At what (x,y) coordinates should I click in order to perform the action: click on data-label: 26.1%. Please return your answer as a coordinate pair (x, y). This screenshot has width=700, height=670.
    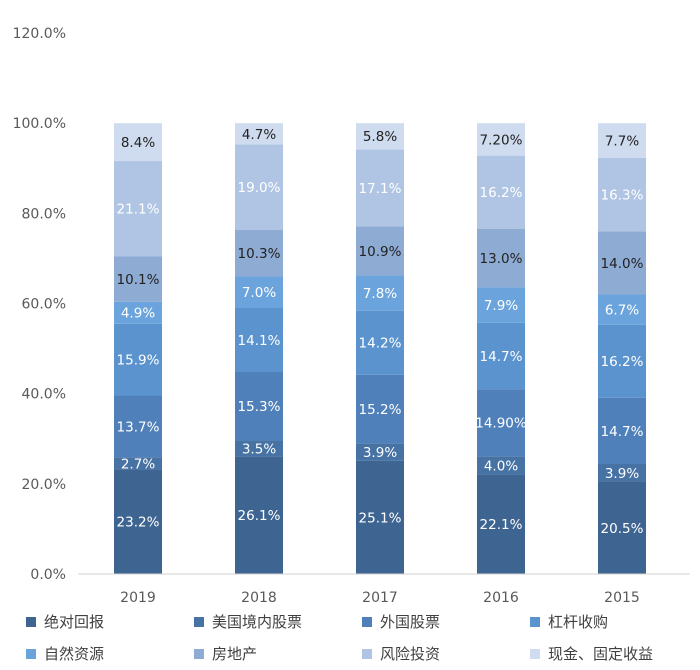
    Looking at the image, I should click on (259, 516).